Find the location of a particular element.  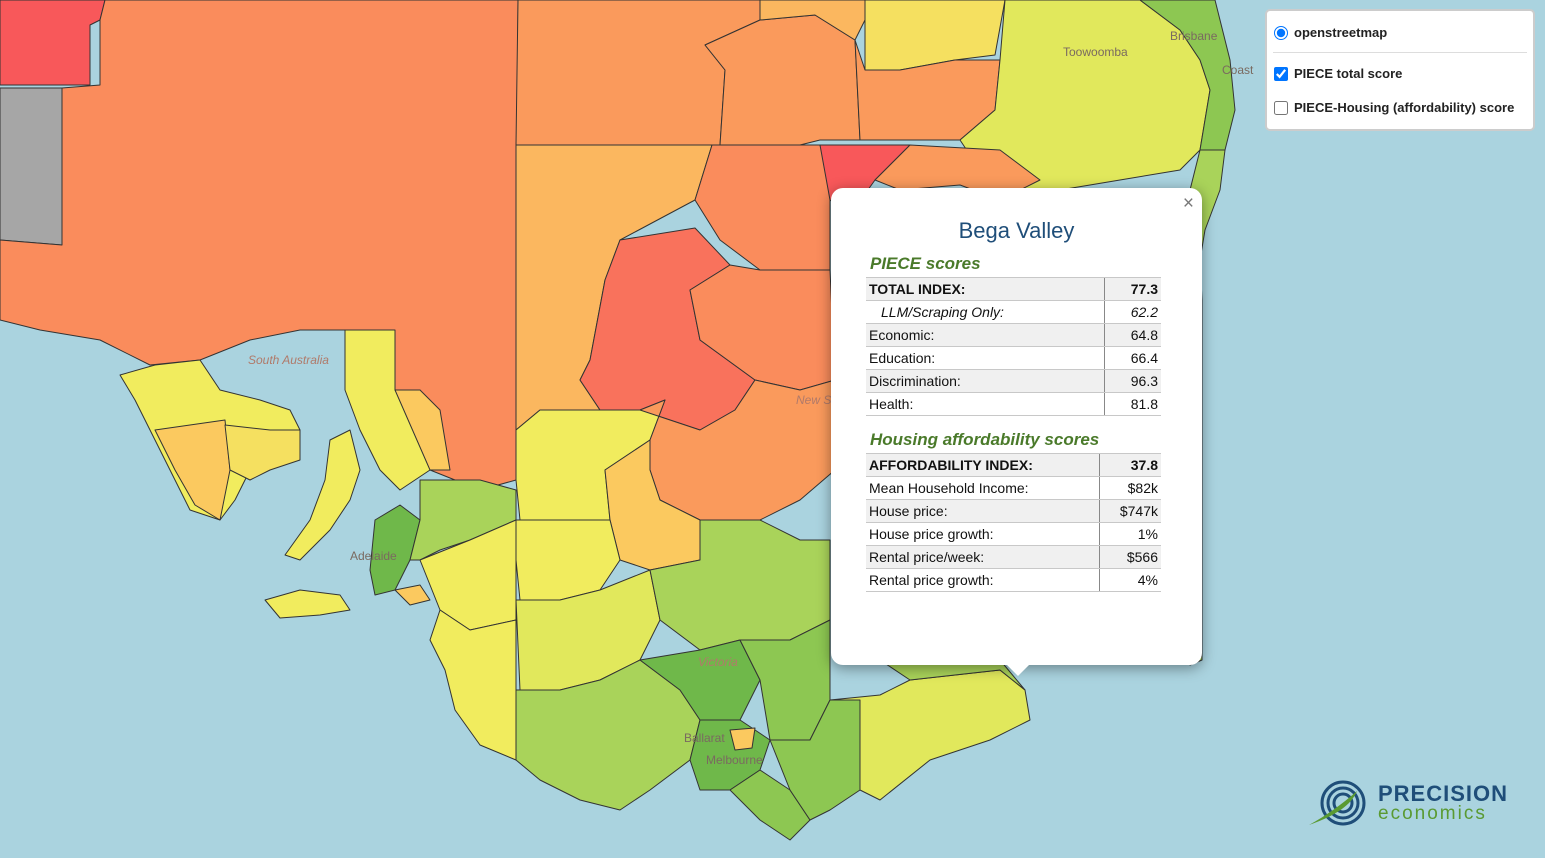

base-layer-openstreetmap: openstreetmap is located at coordinates (1330, 32).